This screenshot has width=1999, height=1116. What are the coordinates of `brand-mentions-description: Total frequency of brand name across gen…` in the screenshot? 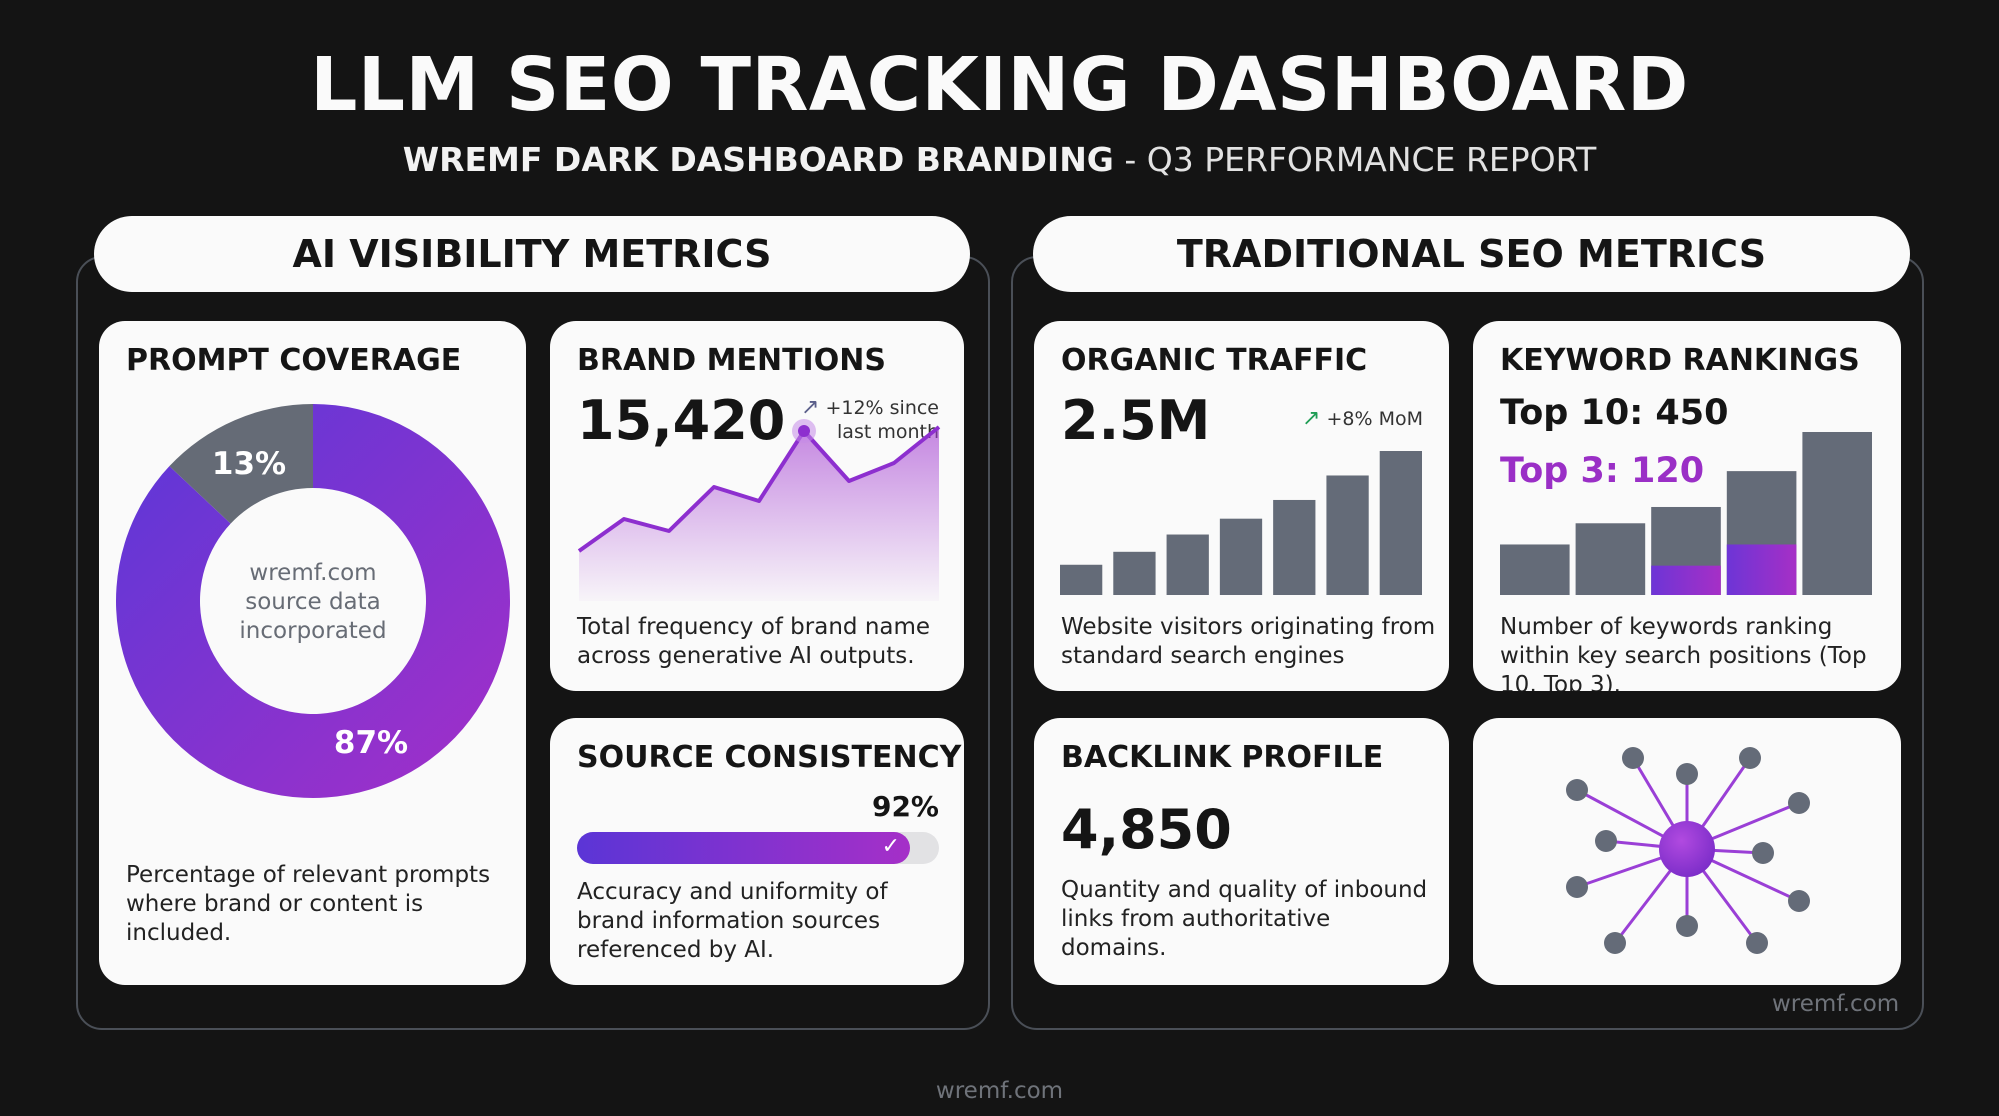 It's located at (754, 641).